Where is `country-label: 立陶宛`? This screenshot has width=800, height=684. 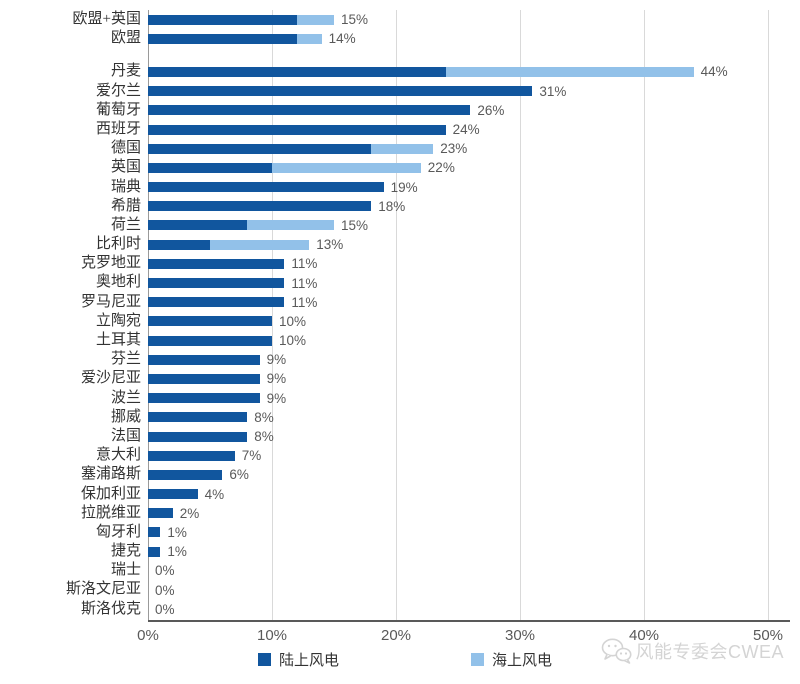
country-label: 立陶宛 is located at coordinates (118, 320).